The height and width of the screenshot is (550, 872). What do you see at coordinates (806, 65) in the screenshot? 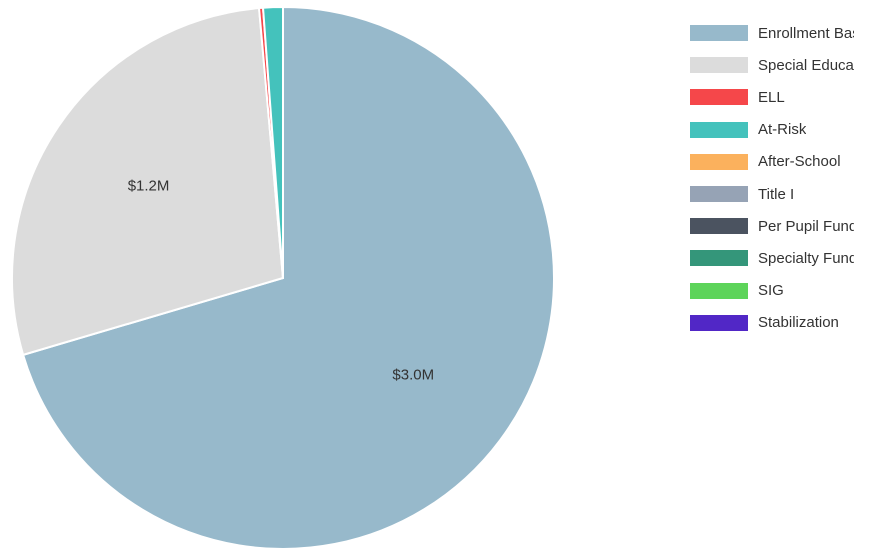
I see `legend-label: Special Education` at bounding box center [806, 65].